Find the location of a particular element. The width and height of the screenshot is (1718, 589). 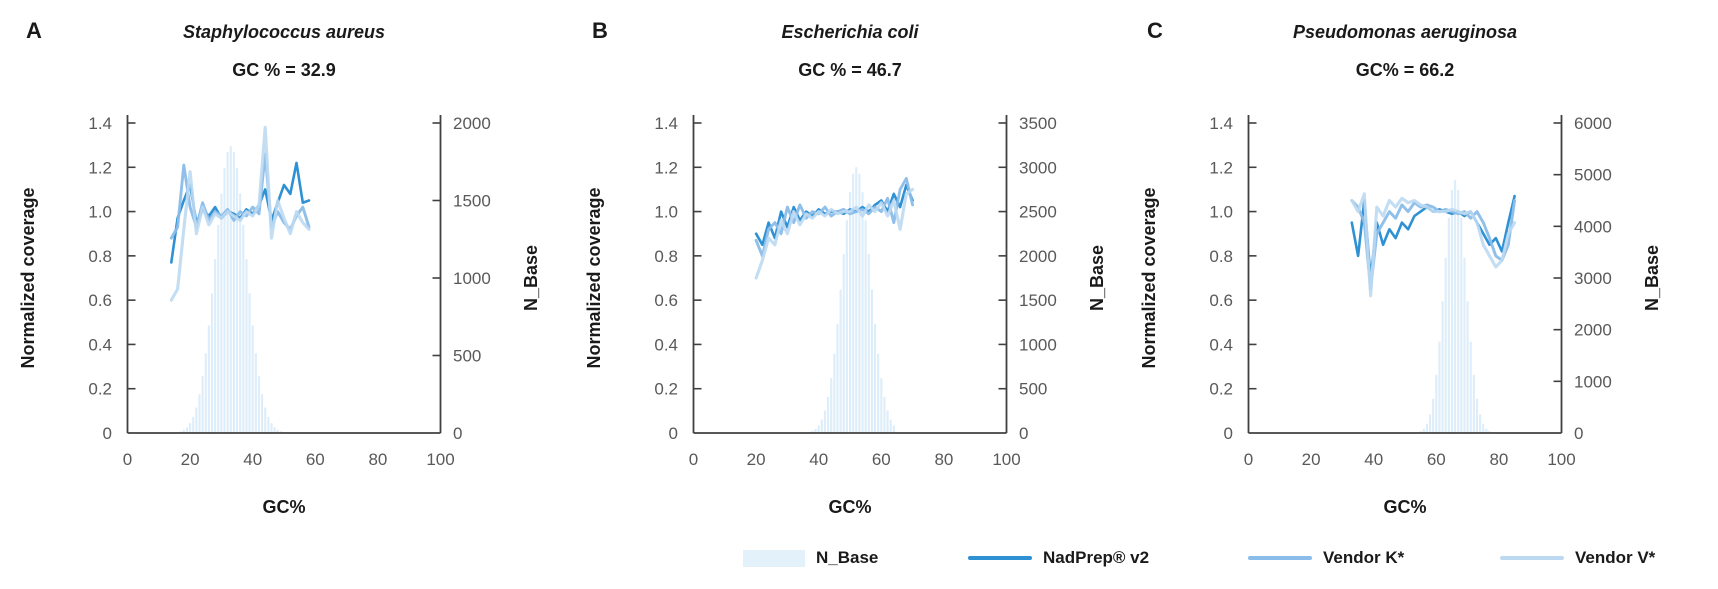

right-tick-label: 5000 is located at coordinates (1593, 175).